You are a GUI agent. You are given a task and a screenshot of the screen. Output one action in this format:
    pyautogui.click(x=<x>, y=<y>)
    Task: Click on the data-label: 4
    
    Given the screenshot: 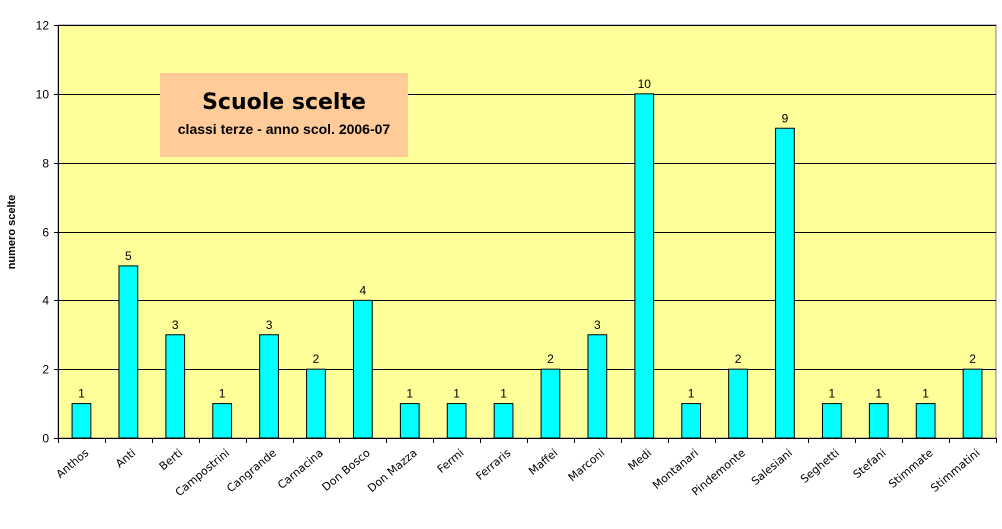 What is the action you would take?
    pyautogui.click(x=363, y=290)
    